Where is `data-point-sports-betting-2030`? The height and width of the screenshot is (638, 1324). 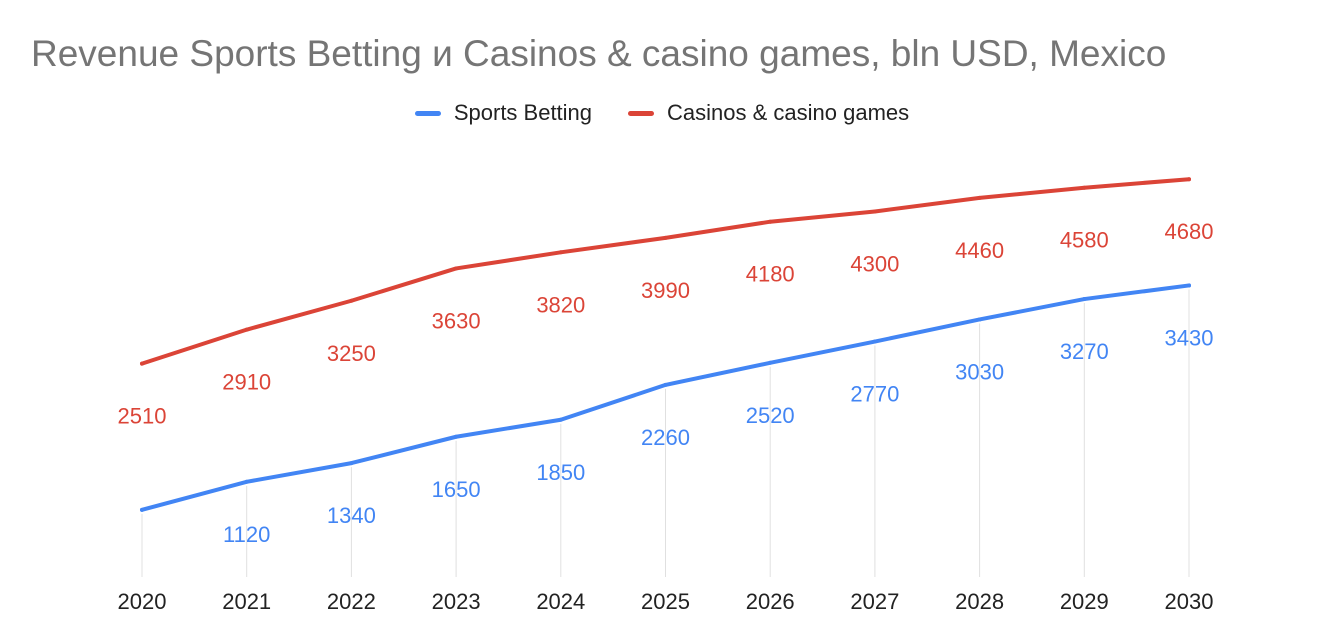 data-point-sports-betting-2030 is located at coordinates (1189, 285).